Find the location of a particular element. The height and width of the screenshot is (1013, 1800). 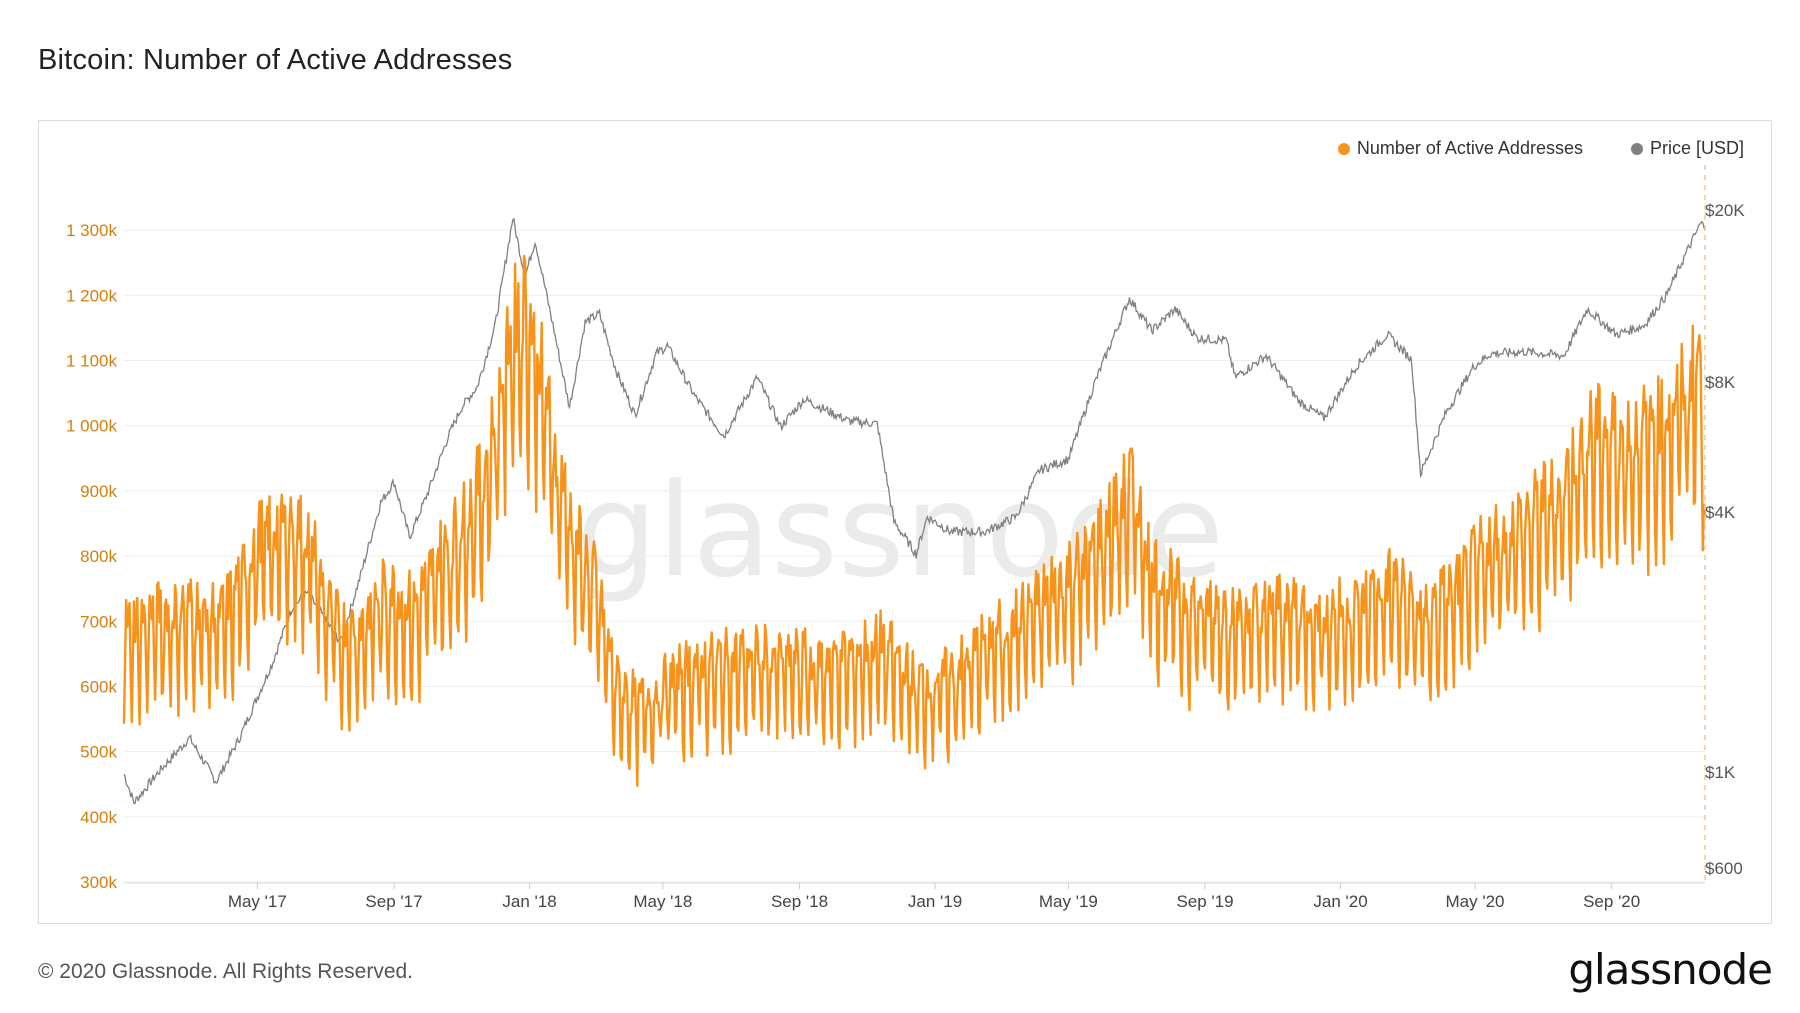

x-tick-label: Sep '17 is located at coordinates (393, 901).